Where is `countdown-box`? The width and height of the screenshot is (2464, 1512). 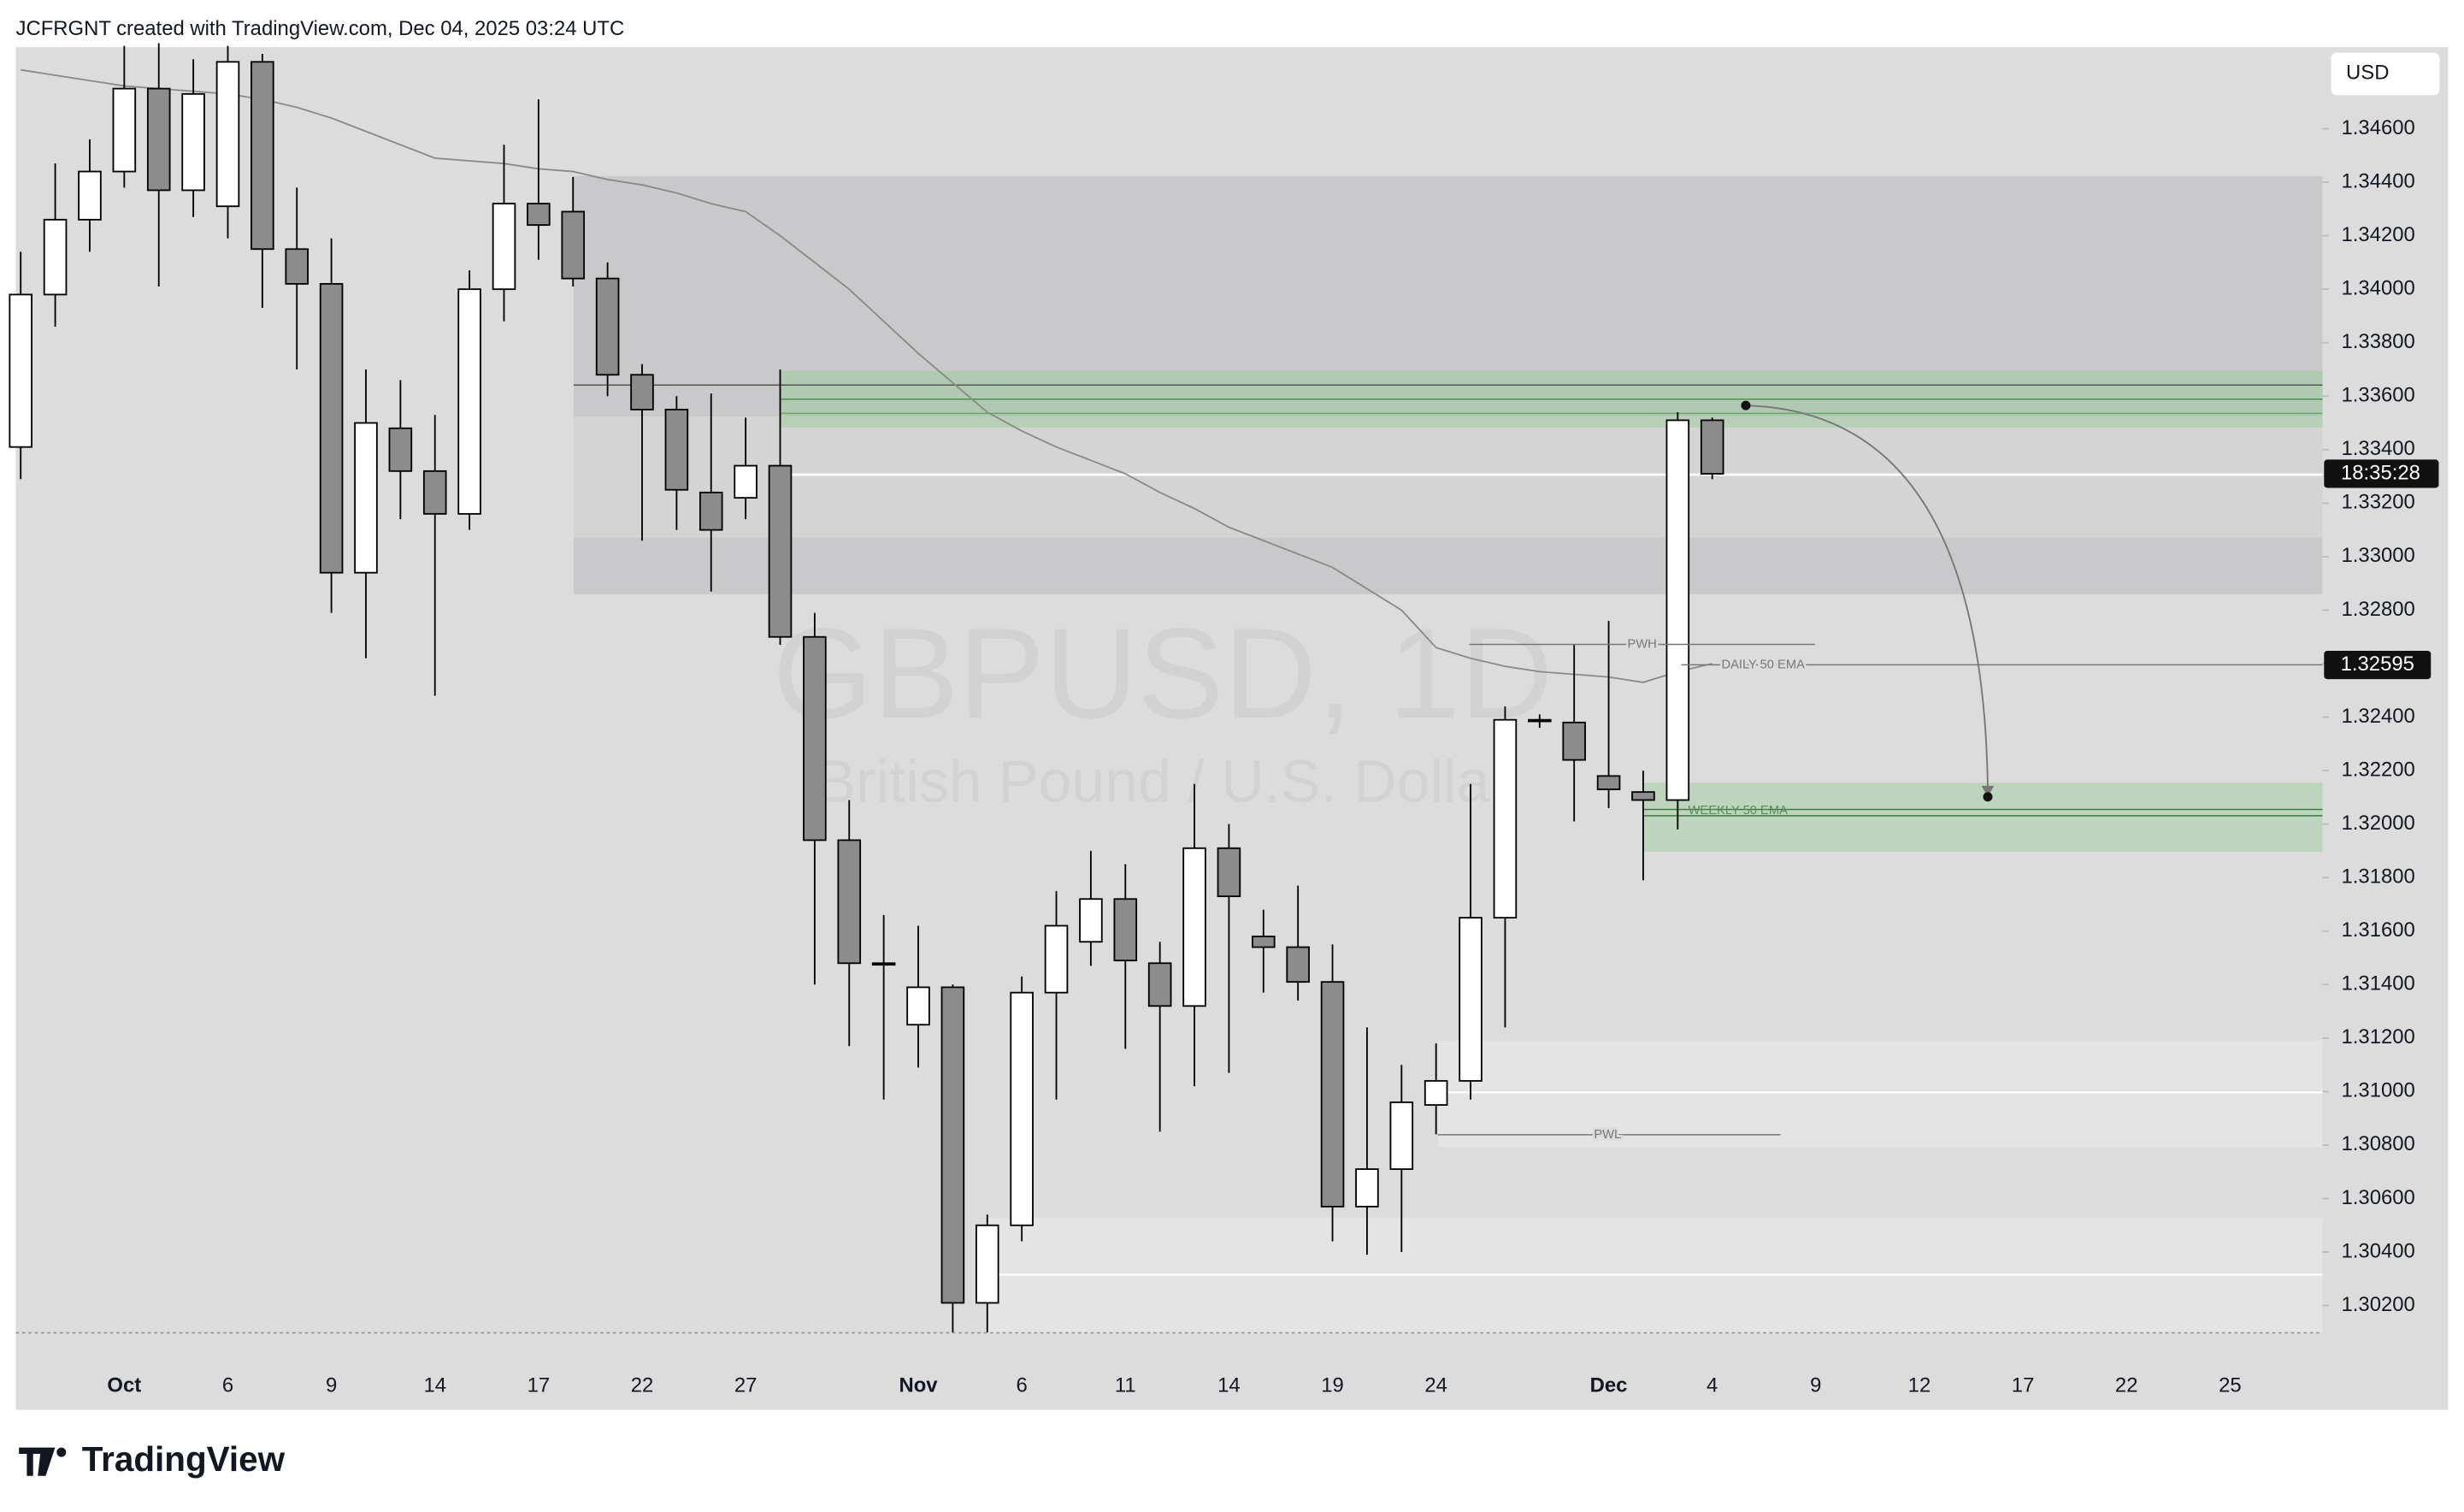
countdown-box is located at coordinates (2381, 473).